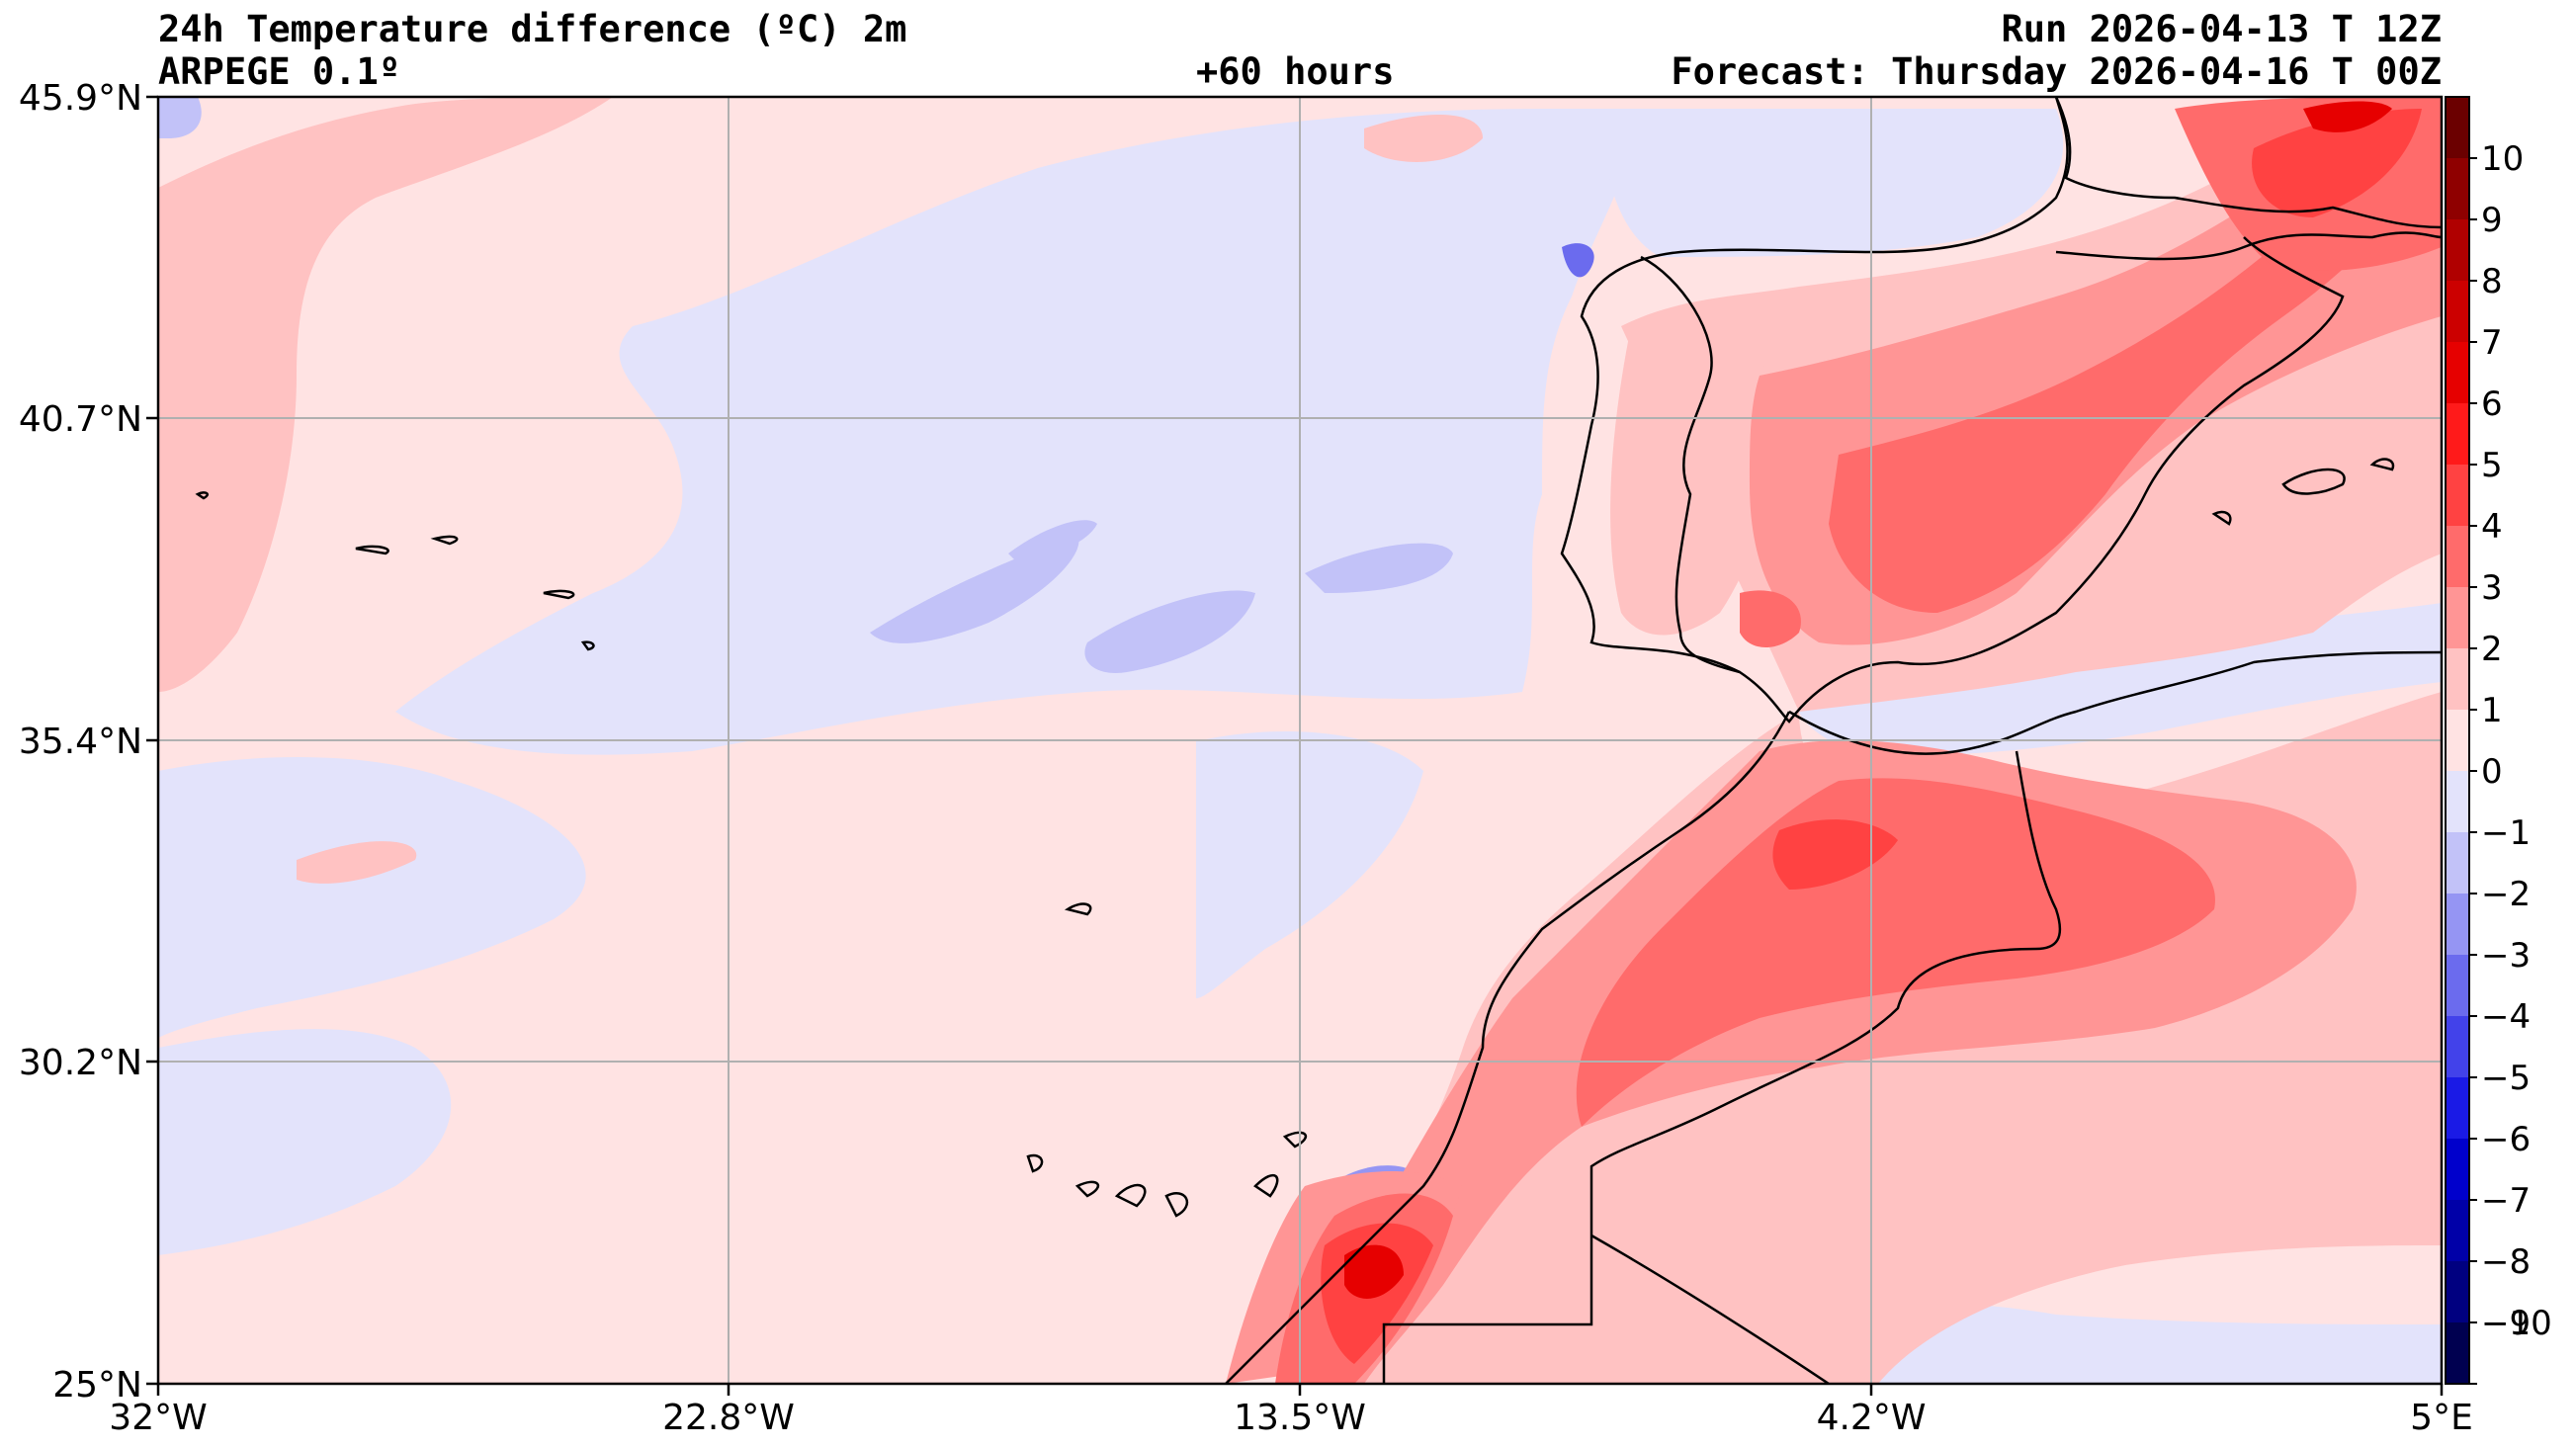 The width and height of the screenshot is (2576, 1448). What do you see at coordinates (80, 742) in the screenshot?
I see `lat-label: 35.4°N` at bounding box center [80, 742].